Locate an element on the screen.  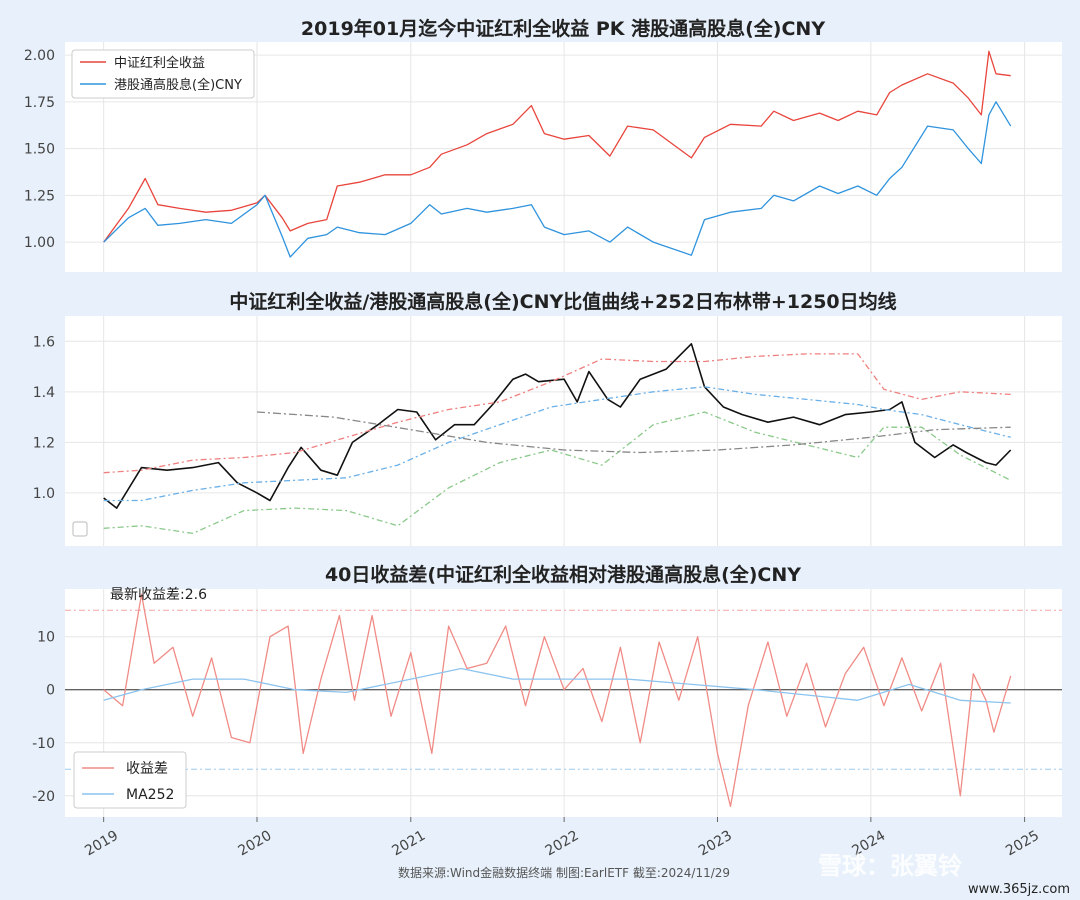
footer-source: 数据来源:Wind金融数据终端 制图:EarlETF 截至:2024/11/29 is located at coordinates (564, 872).